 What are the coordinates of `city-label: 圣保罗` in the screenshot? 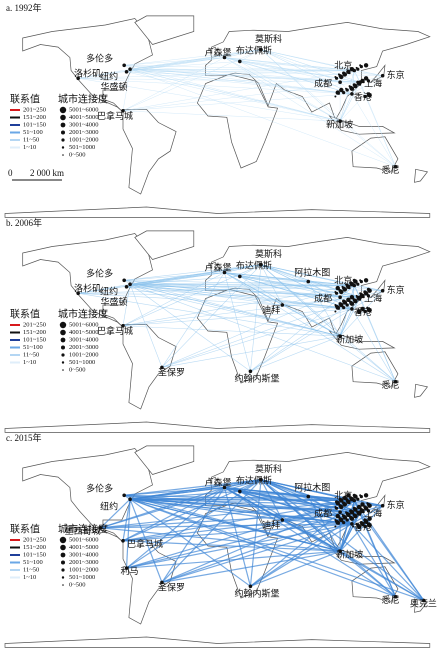 It's located at (171, 586).